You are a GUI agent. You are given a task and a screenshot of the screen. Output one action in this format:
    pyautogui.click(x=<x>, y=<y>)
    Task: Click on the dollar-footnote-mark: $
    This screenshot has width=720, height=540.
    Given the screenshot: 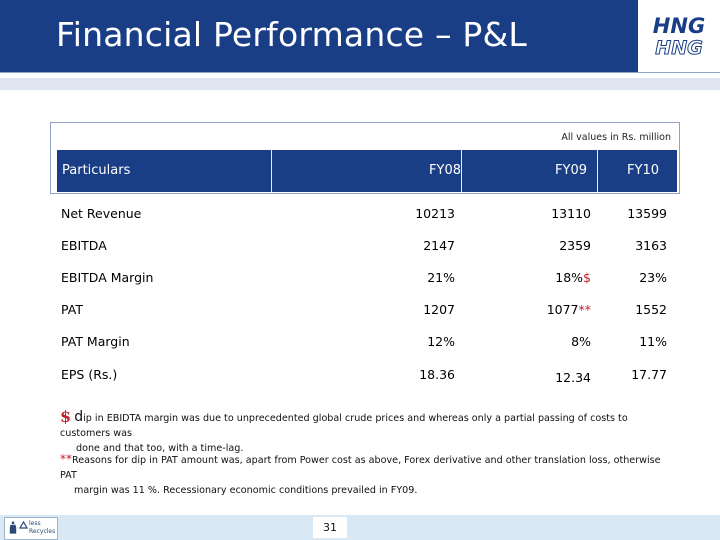 What is the action you would take?
    pyautogui.click(x=587, y=277)
    